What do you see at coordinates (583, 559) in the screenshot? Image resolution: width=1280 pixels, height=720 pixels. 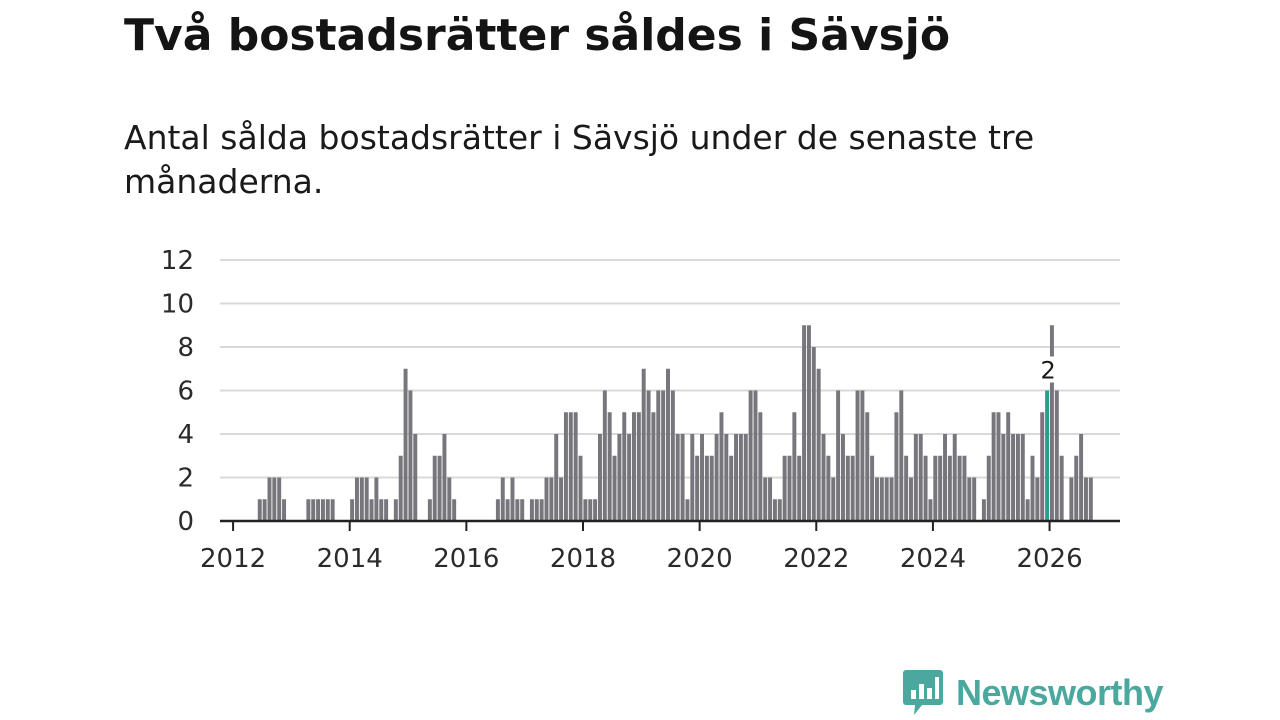 I see `x-tick-label: 2018` at bounding box center [583, 559].